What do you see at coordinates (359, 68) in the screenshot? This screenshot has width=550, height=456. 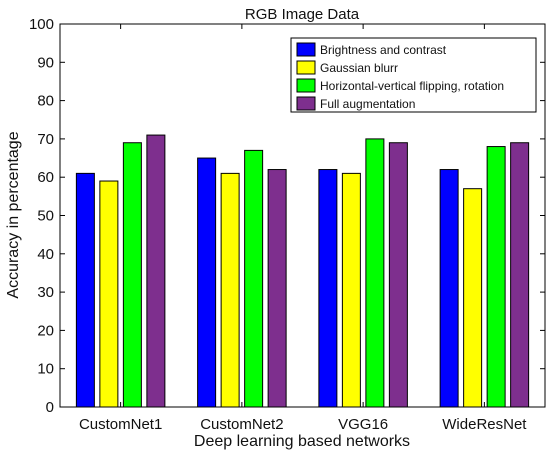 I see `legend-entry: Gaussian blurr` at bounding box center [359, 68].